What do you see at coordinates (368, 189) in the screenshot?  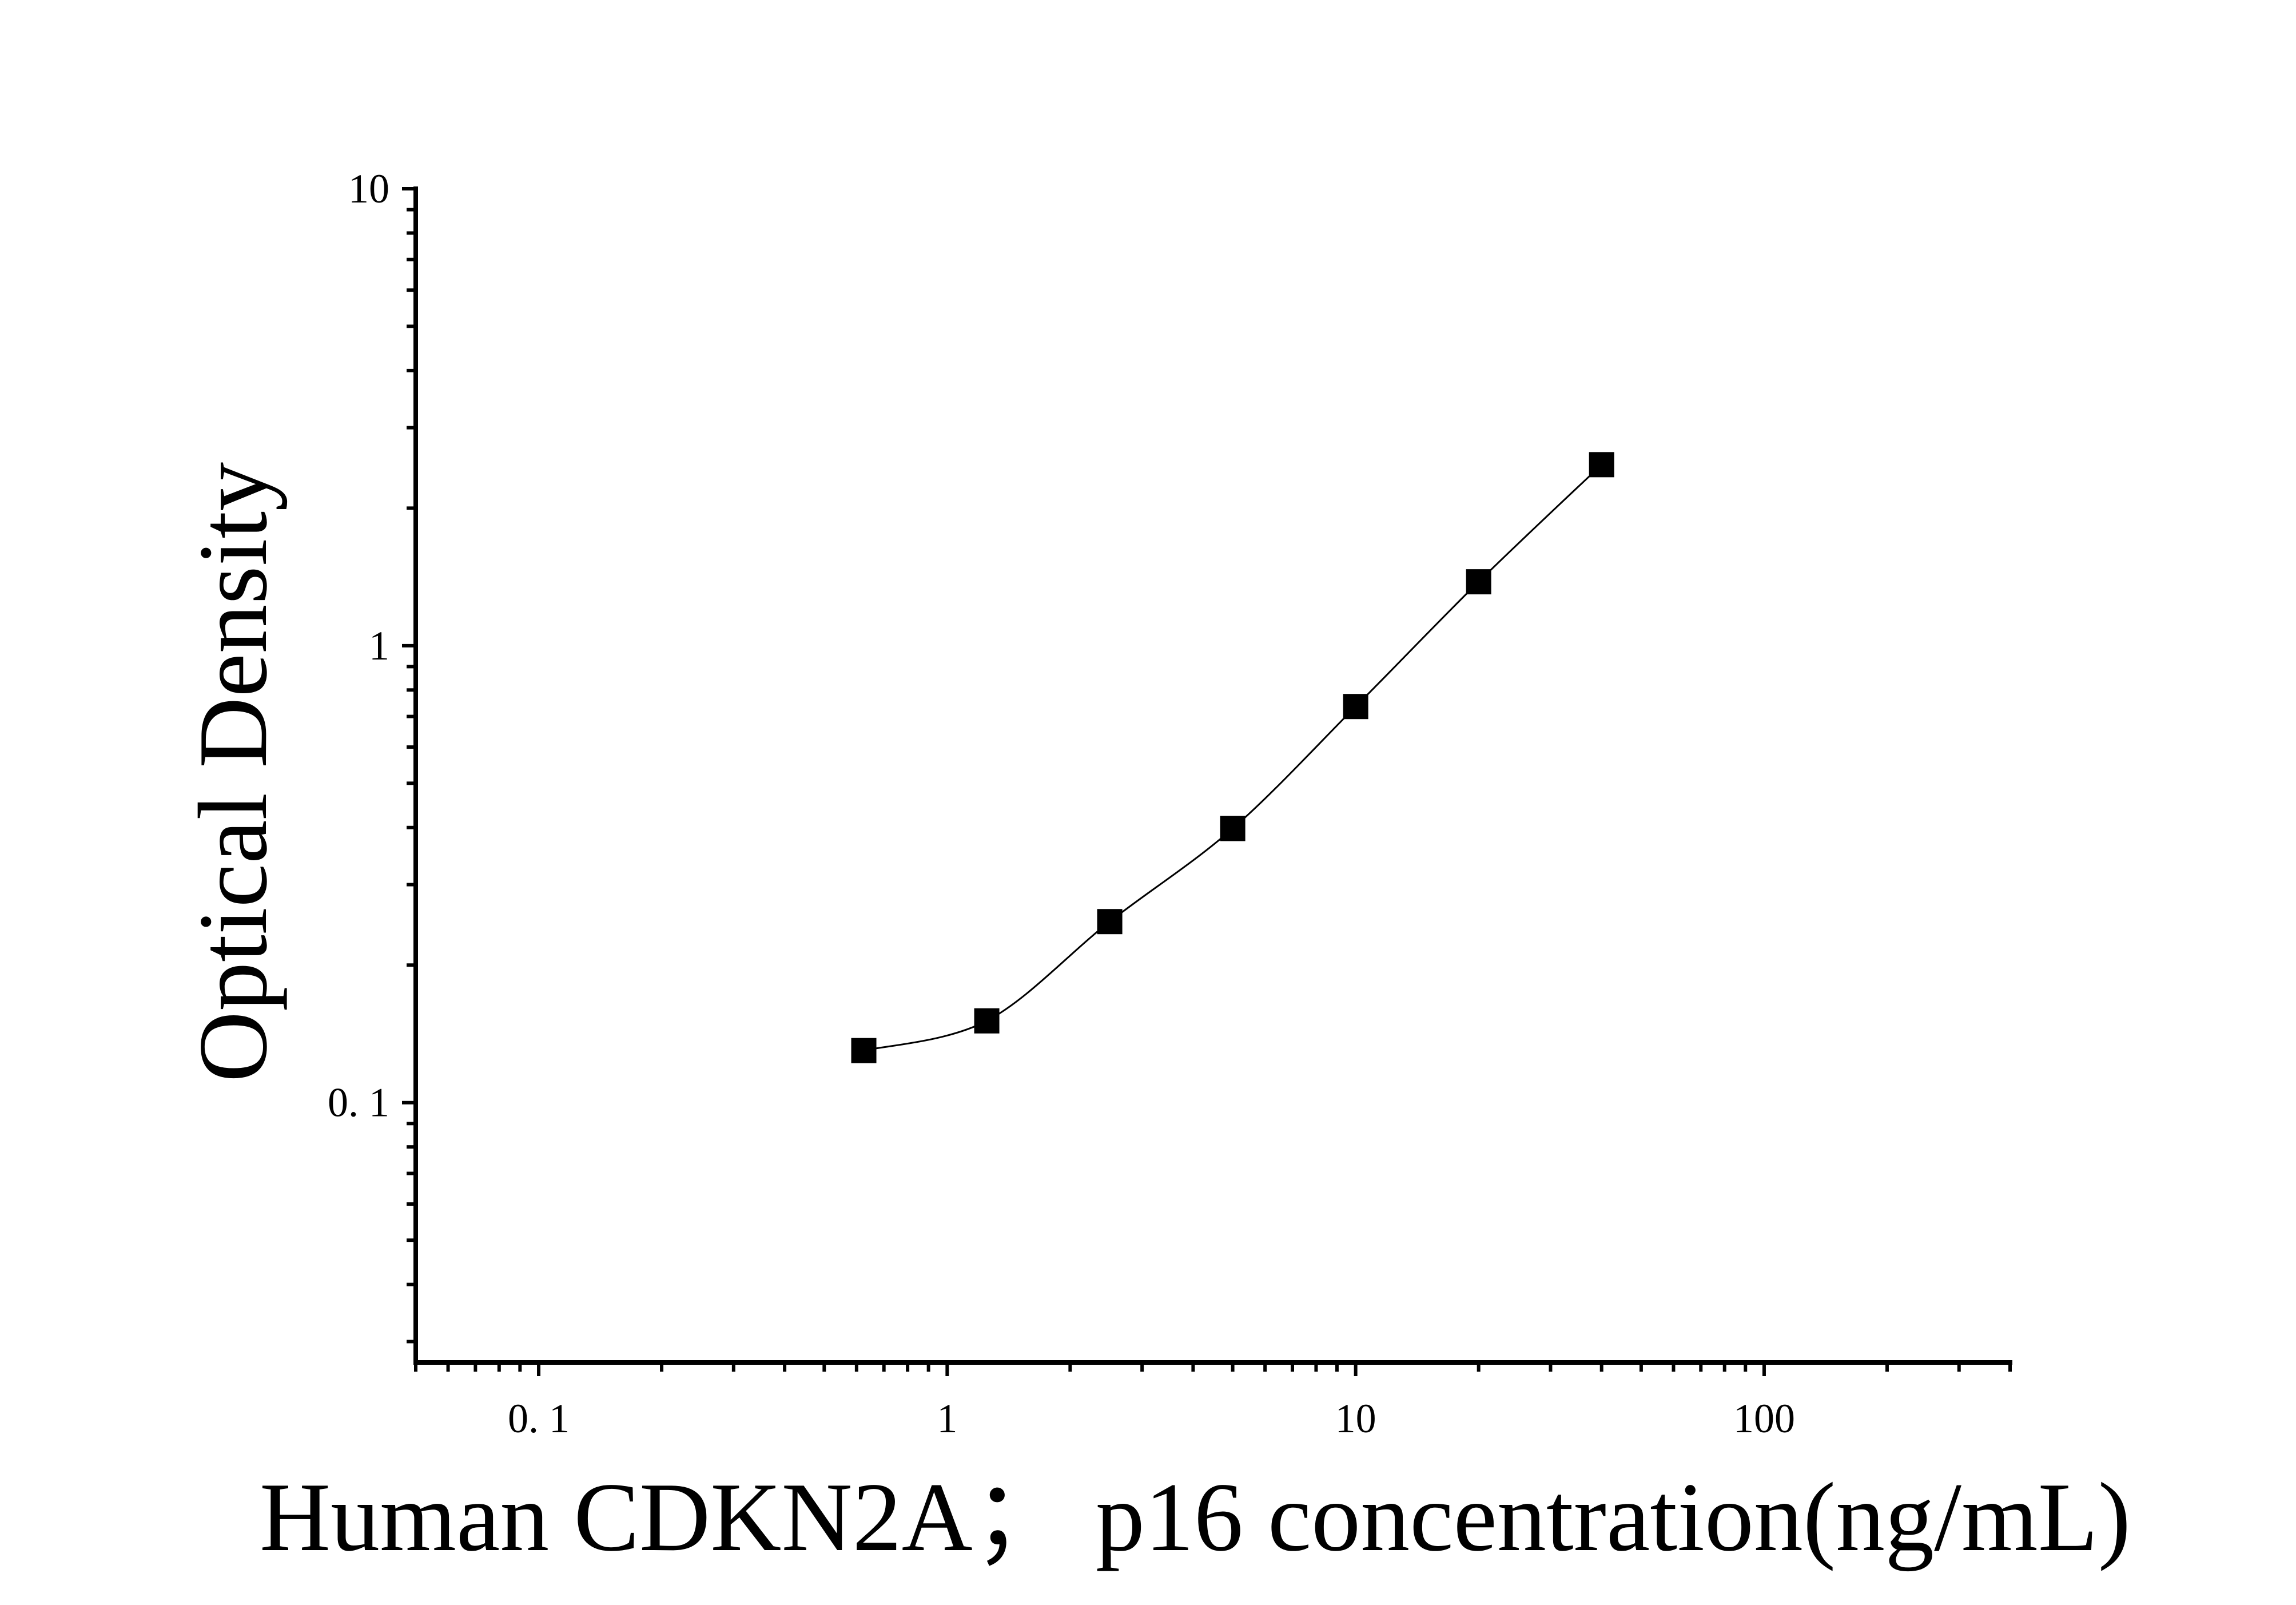 I see `y-tick-label: 10` at bounding box center [368, 189].